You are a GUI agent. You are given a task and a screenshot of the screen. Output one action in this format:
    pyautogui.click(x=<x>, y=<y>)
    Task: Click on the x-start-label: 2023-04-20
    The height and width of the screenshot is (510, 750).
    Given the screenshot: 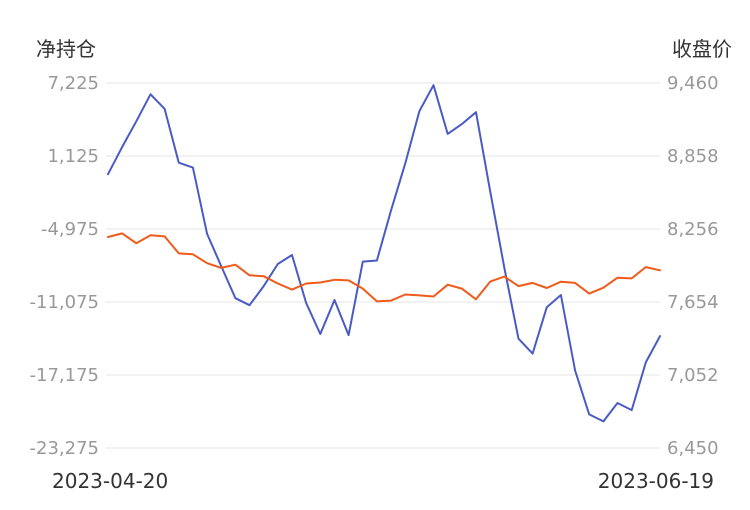 What is the action you would take?
    pyautogui.click(x=110, y=481)
    